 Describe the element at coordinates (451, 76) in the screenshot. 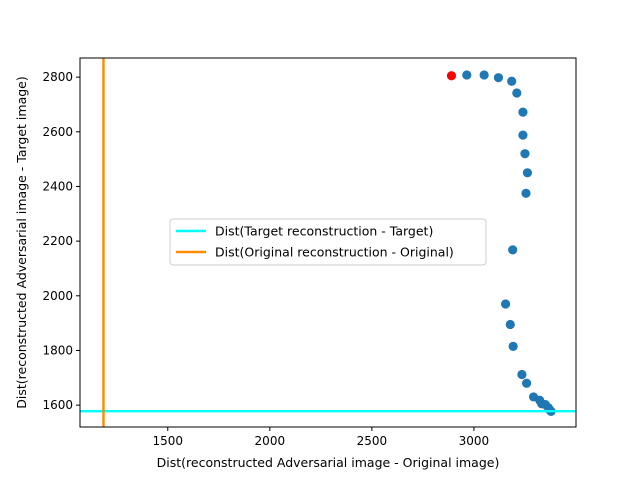

I see `start-point` at that location.